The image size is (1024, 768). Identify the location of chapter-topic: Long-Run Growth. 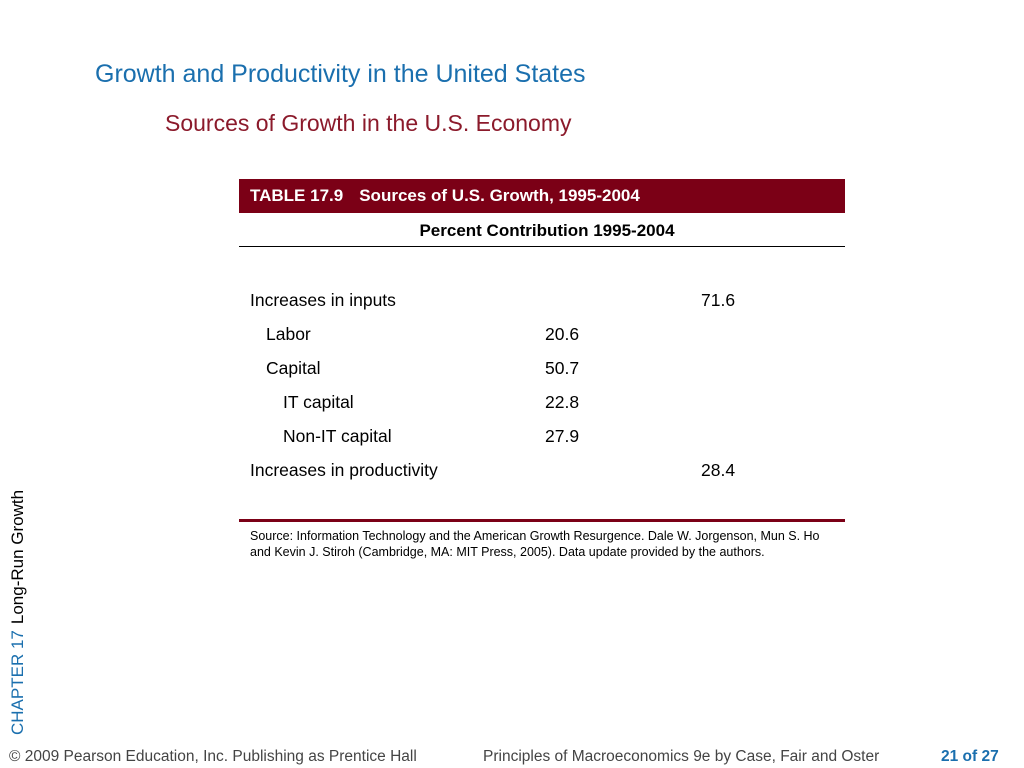
(17, 557).